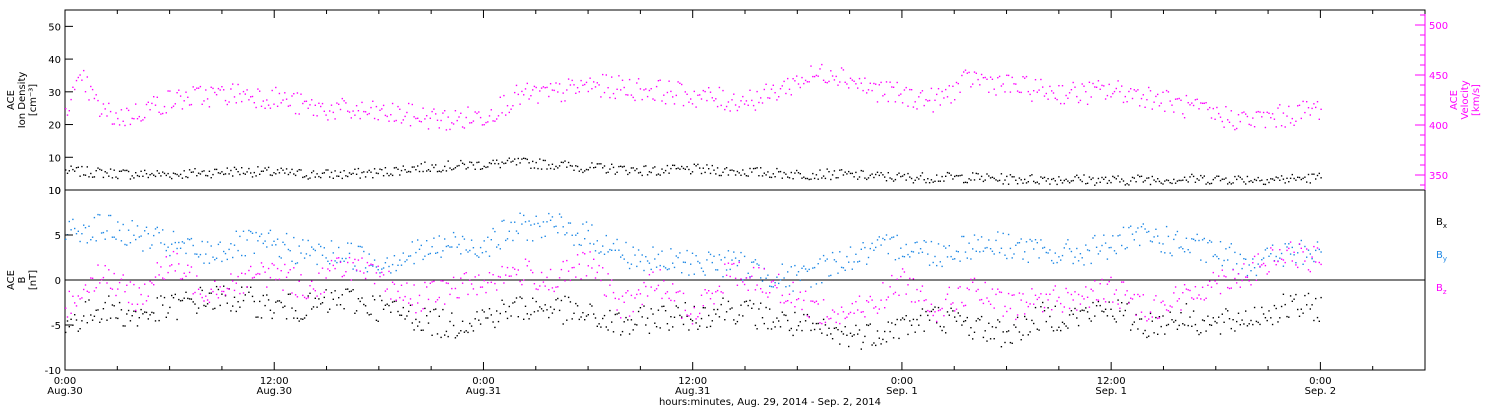 This screenshot has width=1500, height=410. What do you see at coordinates (54, 27) in the screenshot?
I see `density-tick-label: 50` at bounding box center [54, 27].